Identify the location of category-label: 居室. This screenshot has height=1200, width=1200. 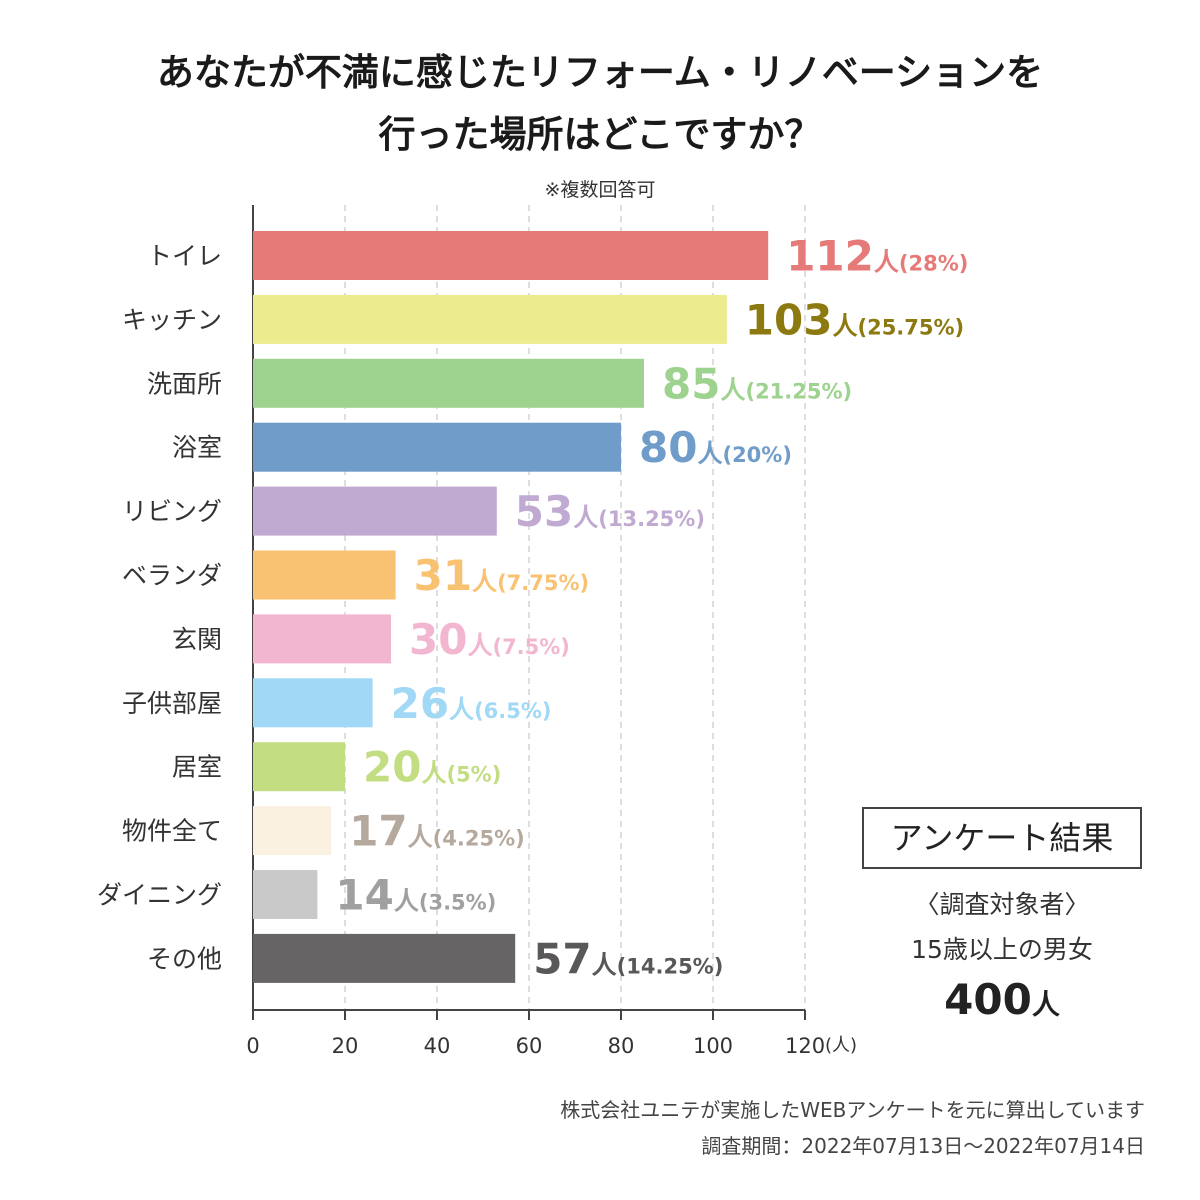
(197, 767).